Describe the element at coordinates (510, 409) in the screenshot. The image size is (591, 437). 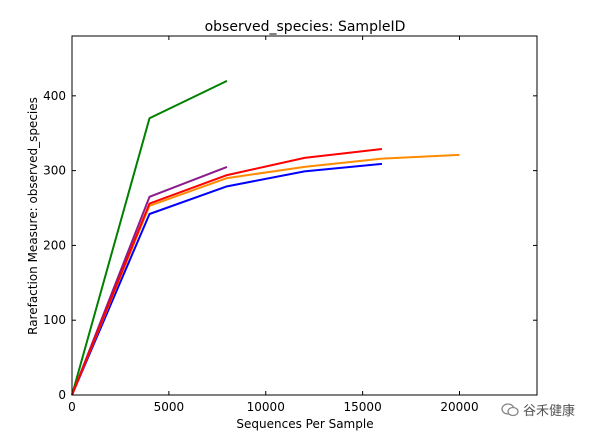
I see `wechat-icon` at that location.